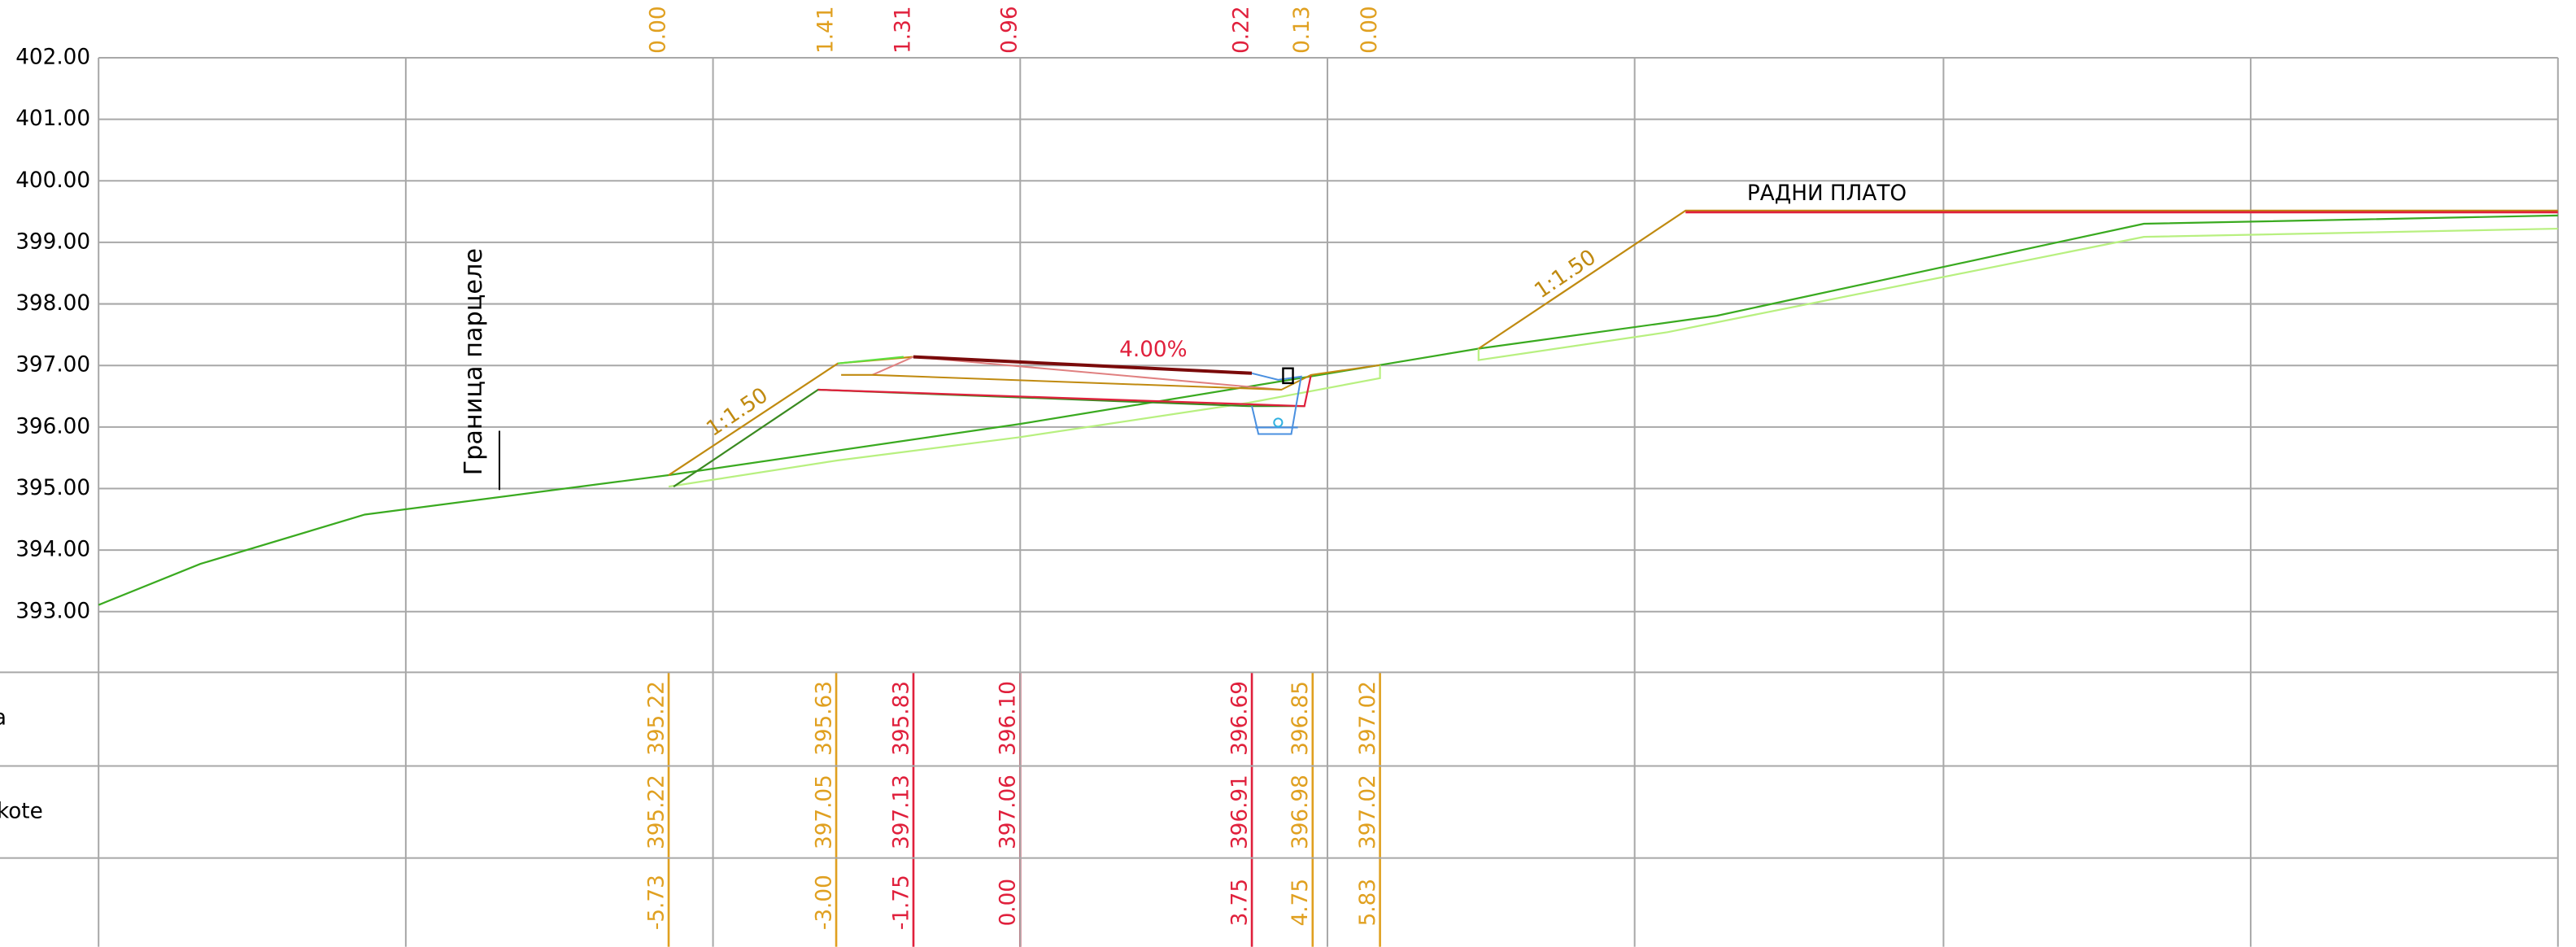 The image size is (2576, 947). I want to click on row-value: 396.10, so click(1008, 718).